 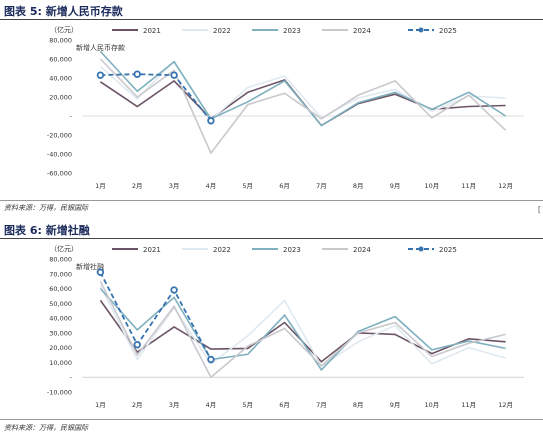 I want to click on chart6-source: 资料来源：万得，民银国际, so click(x=46, y=428).